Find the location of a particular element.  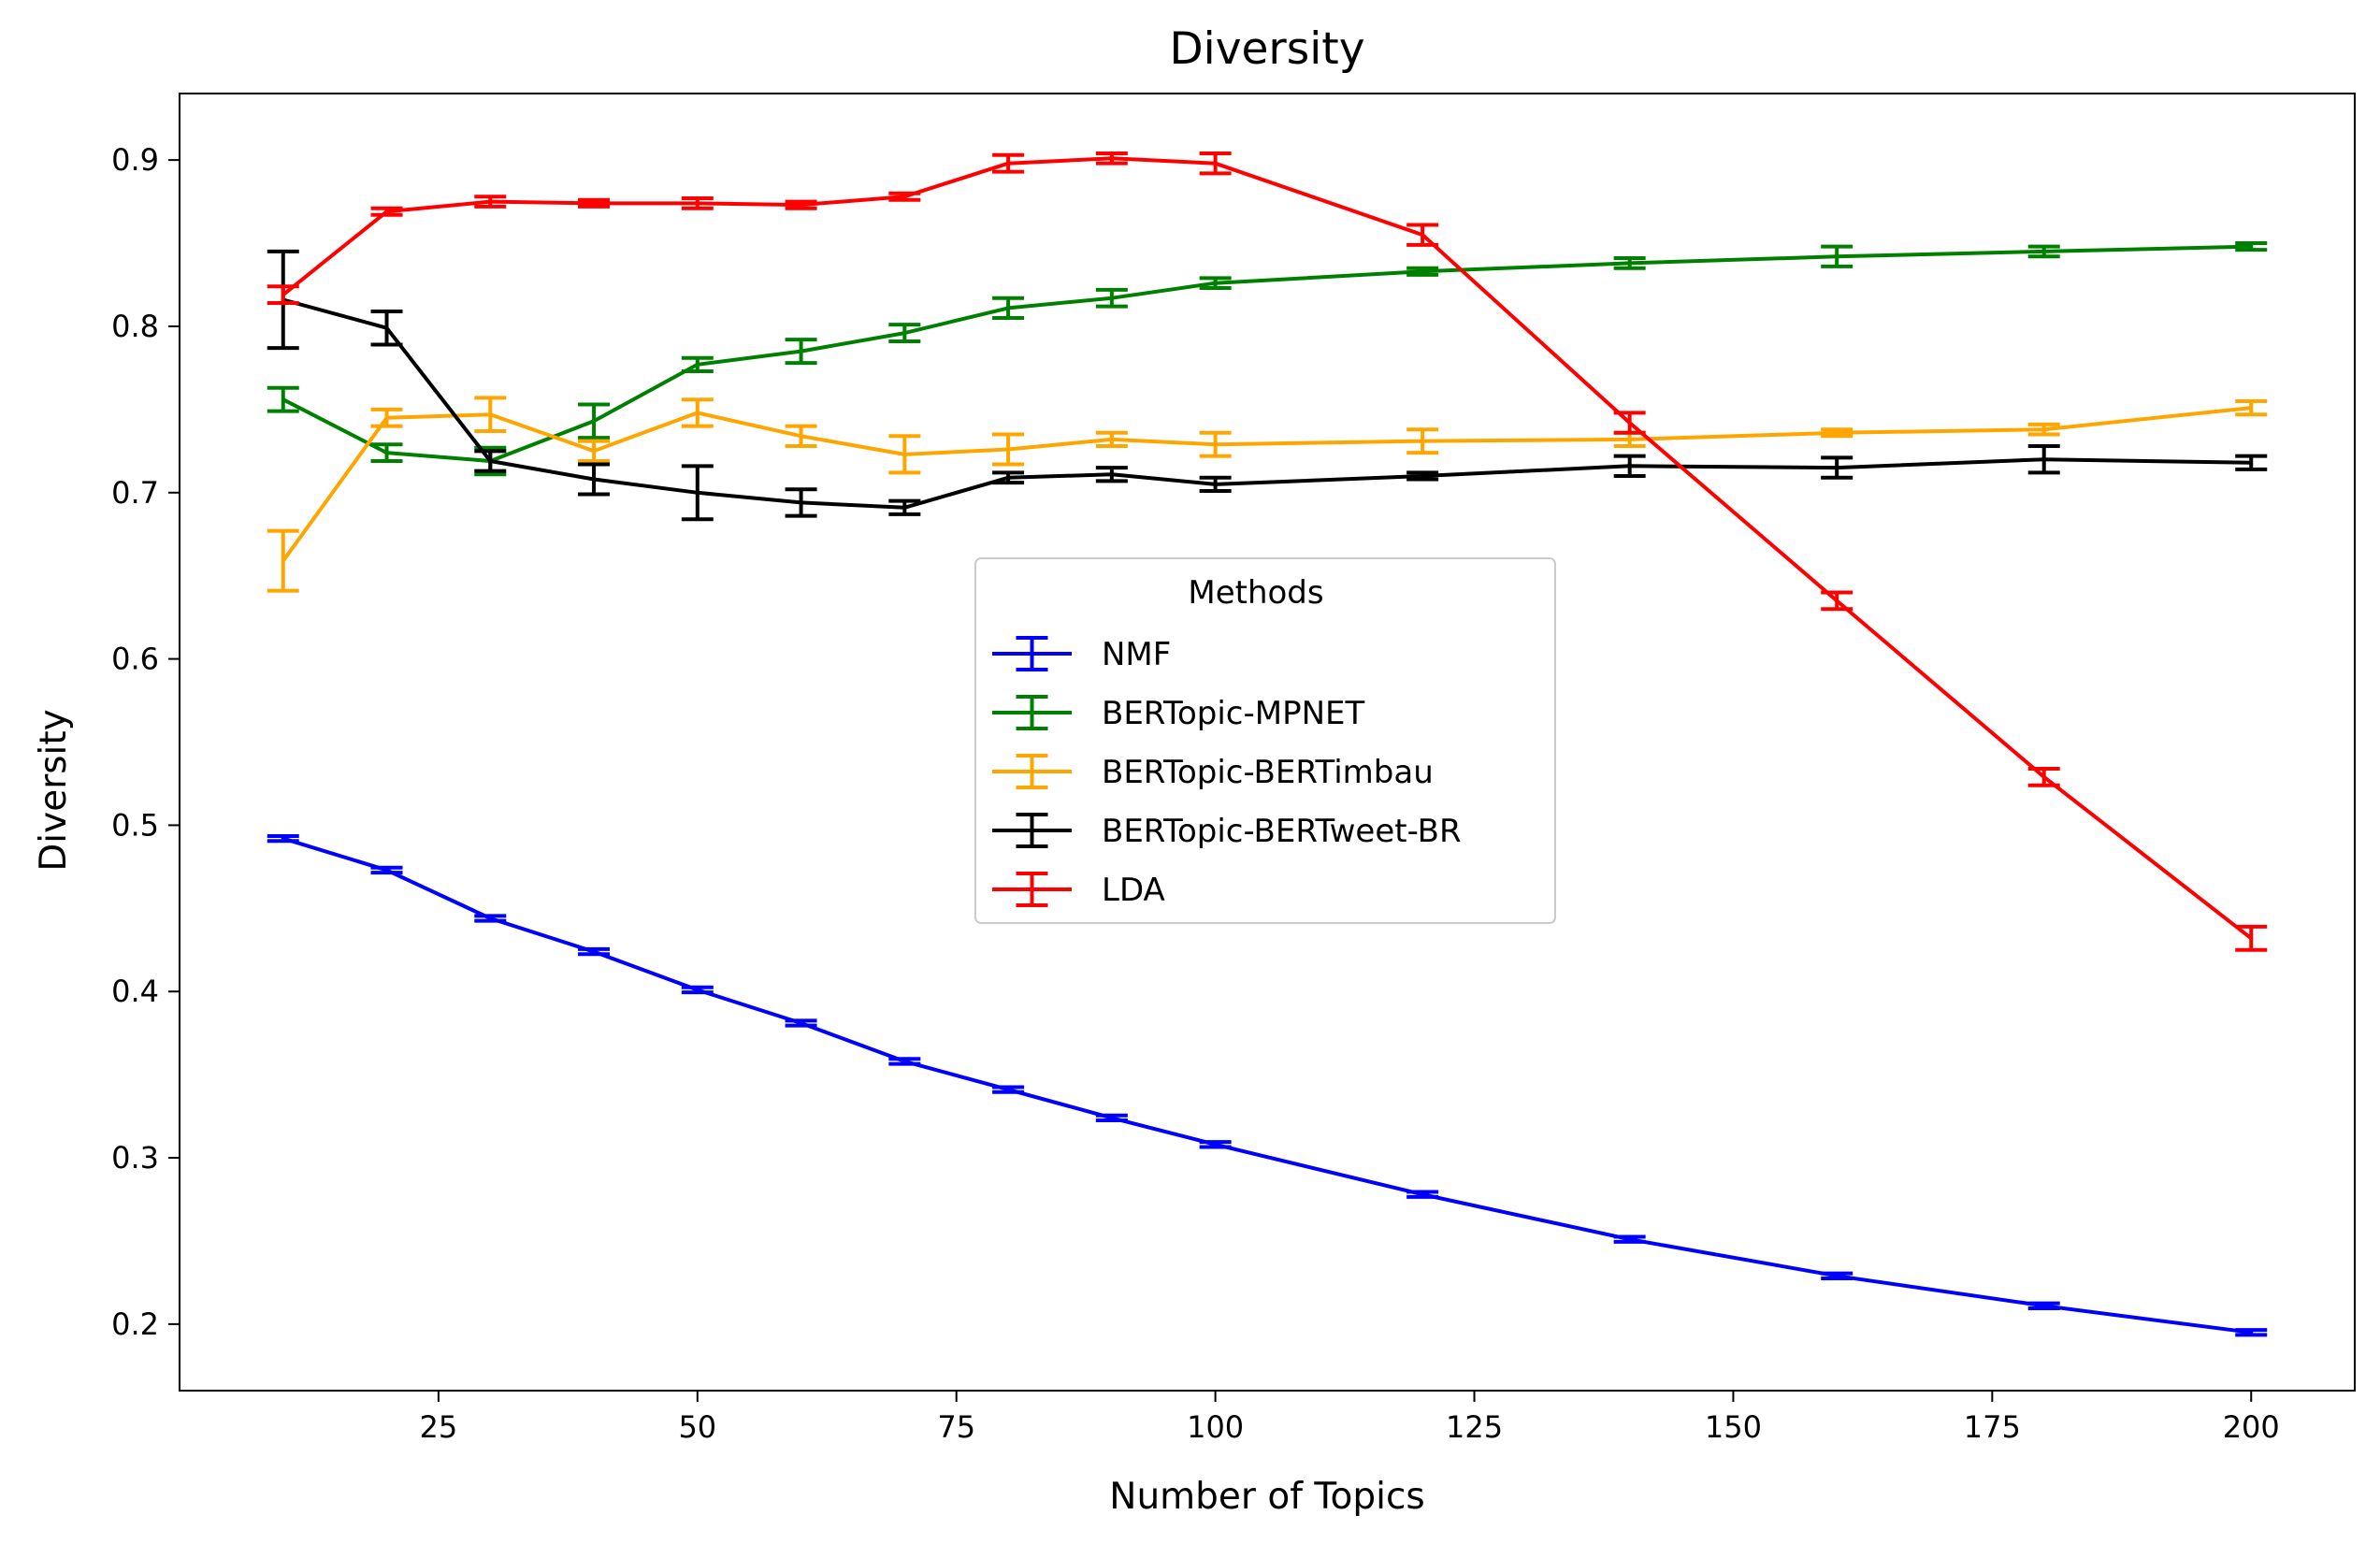

legend-label: NMF is located at coordinates (1136, 654).